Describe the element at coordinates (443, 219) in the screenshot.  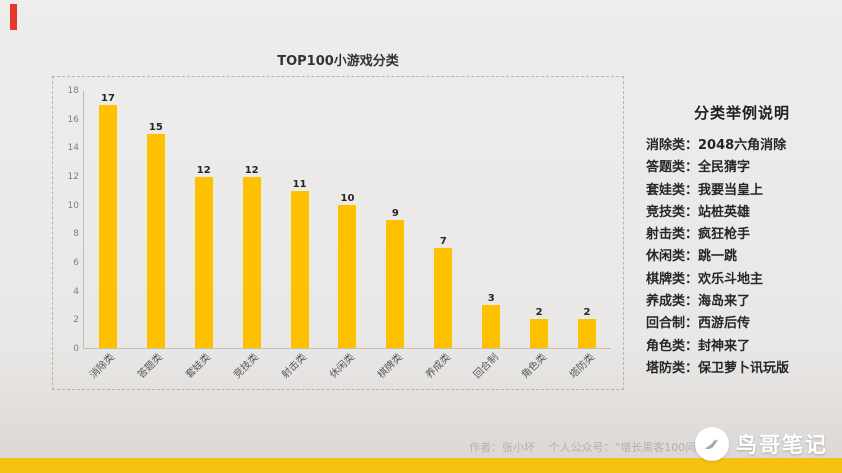
I see `bar-column: 7` at that location.